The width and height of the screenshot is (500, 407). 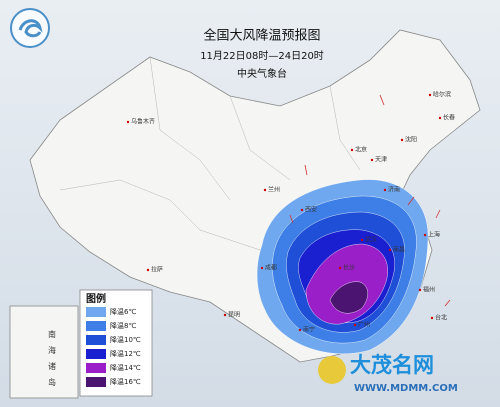 What do you see at coordinates (143, 122) in the screenshot?
I see `city-label: 乌鲁木齐` at bounding box center [143, 122].